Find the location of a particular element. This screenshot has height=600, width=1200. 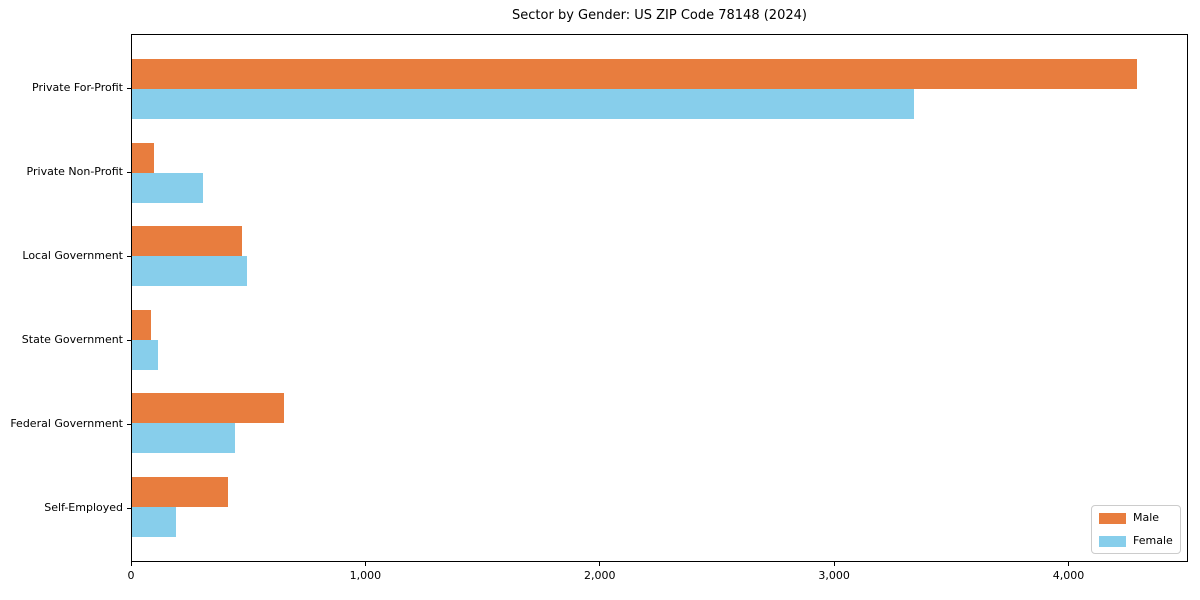

x-tick-label: 2,000 is located at coordinates (599, 575).